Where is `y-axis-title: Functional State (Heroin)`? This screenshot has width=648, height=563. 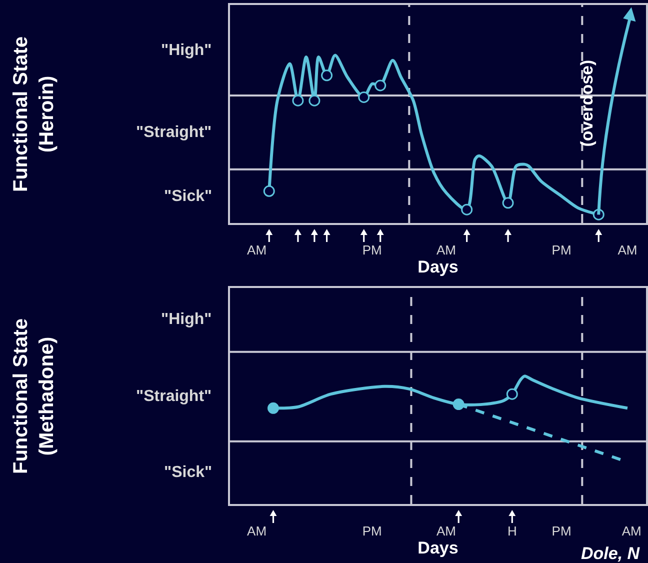 y-axis-title: Functional State (Heroin) is located at coordinates (34, 114).